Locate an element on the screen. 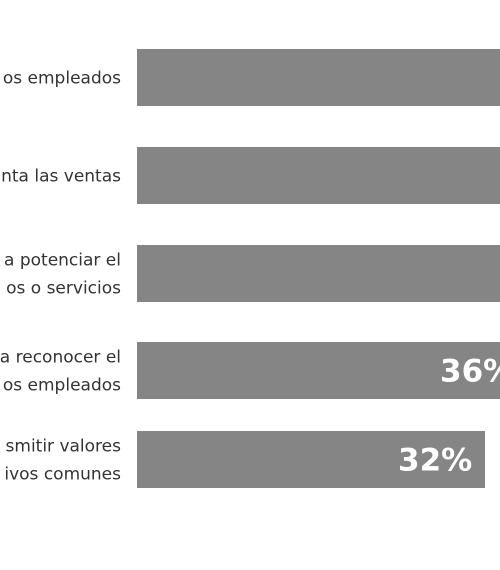 This screenshot has width=500, height=570. category-label: ivos comunes is located at coordinates (62, 475).